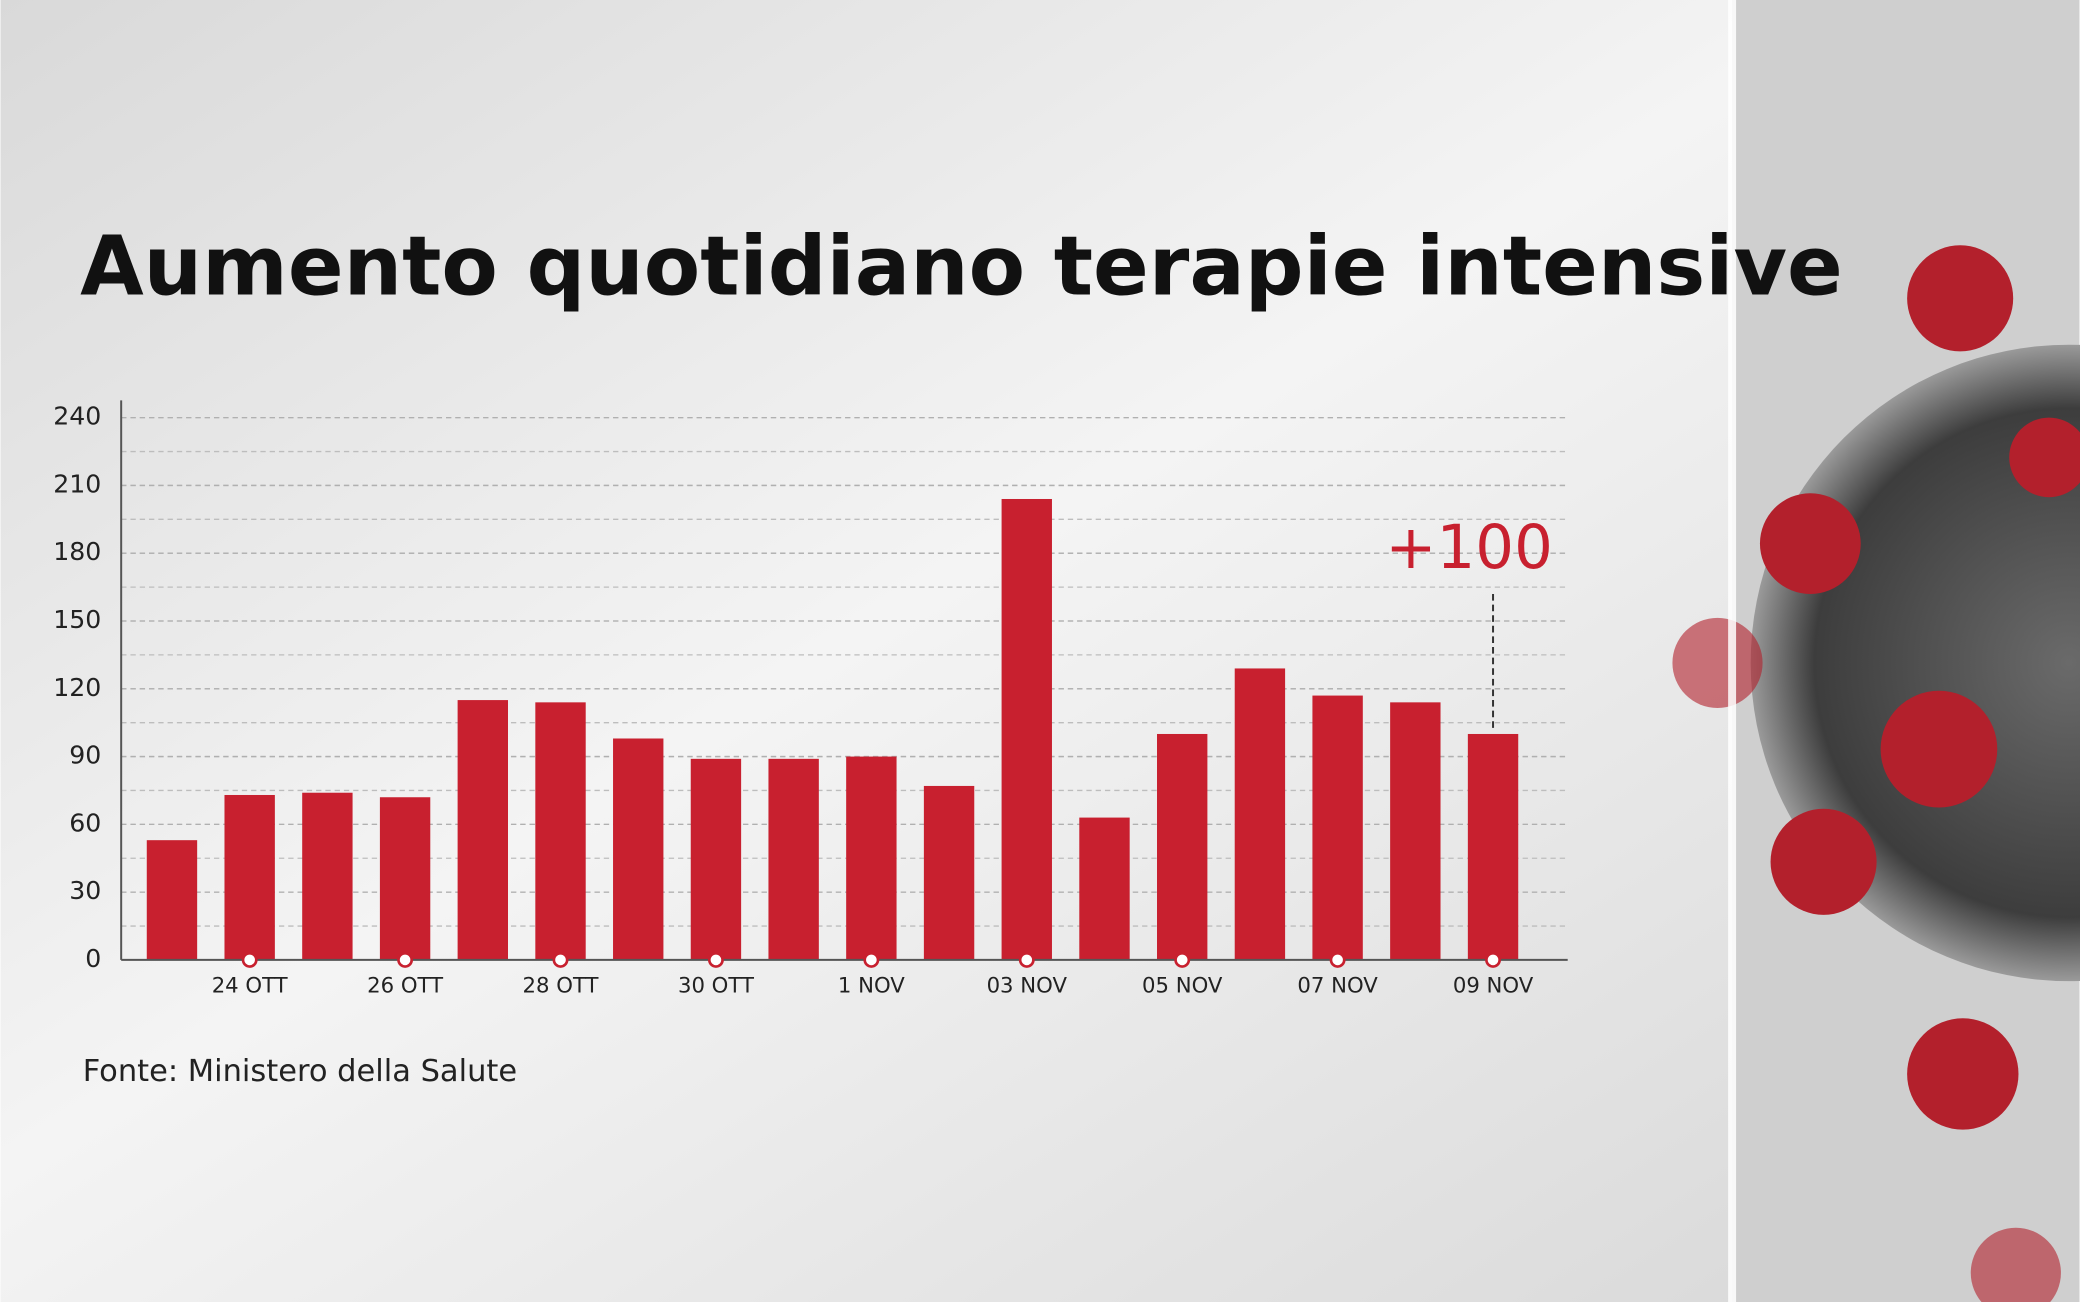  What do you see at coordinates (77, 687) in the screenshot?
I see `y-tick-label: 120` at bounding box center [77, 687].